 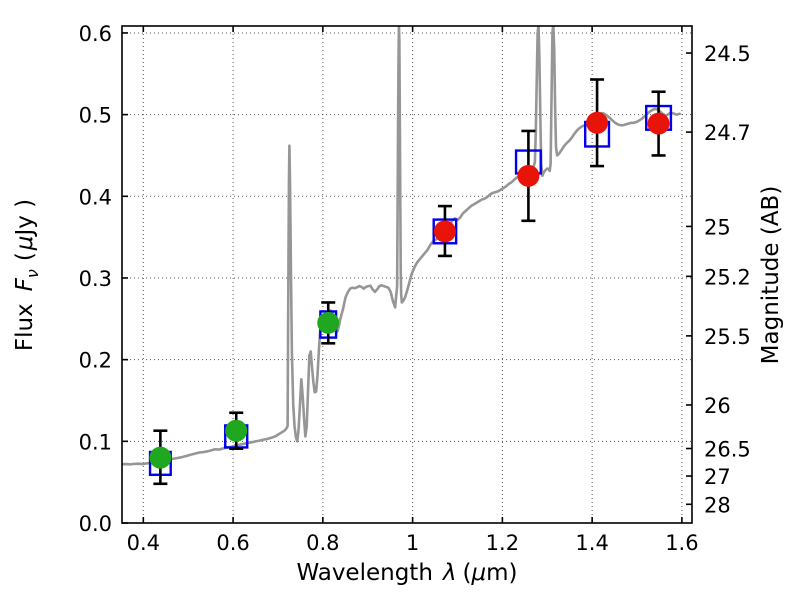 I want to click on y-tick-label-right: 27, so click(x=717, y=477).